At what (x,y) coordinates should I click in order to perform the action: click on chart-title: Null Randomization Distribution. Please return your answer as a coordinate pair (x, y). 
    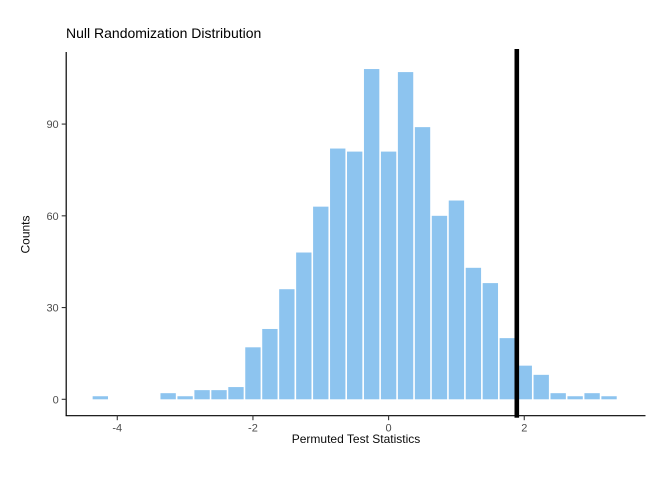
    Looking at the image, I should click on (164, 33).